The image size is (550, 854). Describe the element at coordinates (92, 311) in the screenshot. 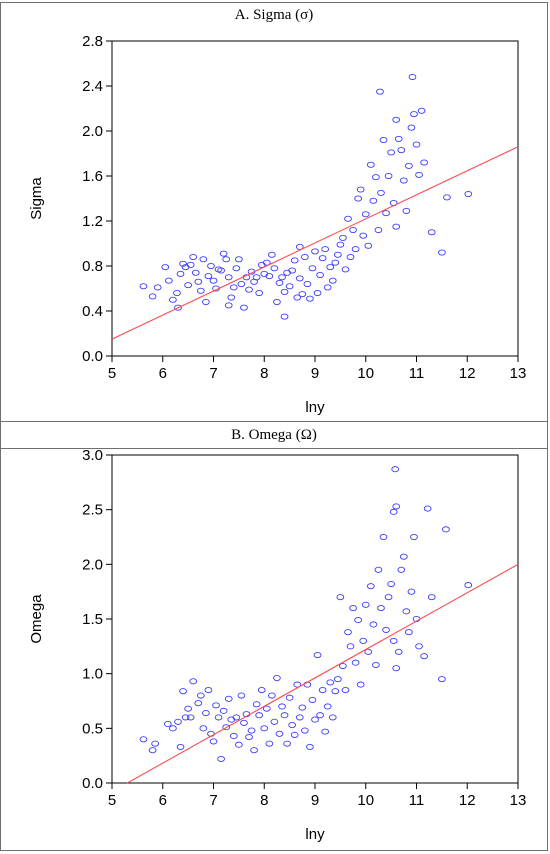

I see `y-tick-label: 0.4` at that location.